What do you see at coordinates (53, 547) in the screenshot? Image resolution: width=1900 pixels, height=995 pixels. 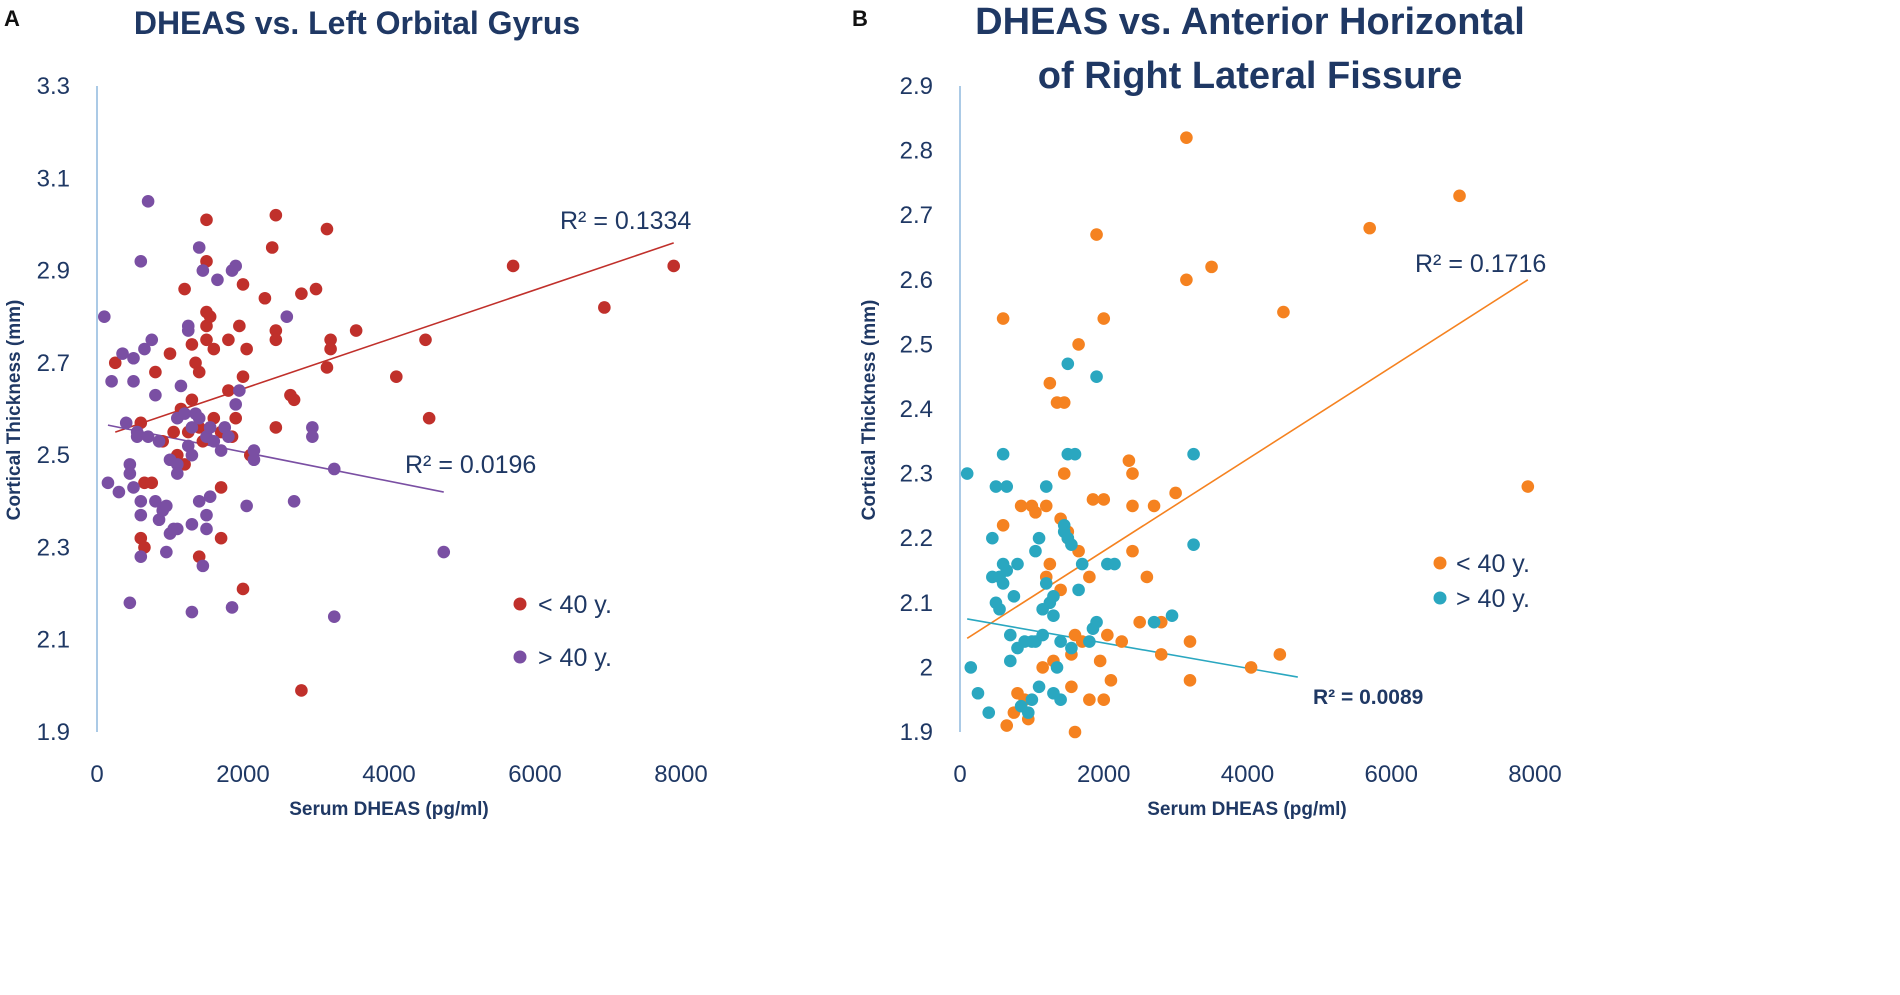 I see `panel-a-y-tick-label: 2.3` at bounding box center [53, 547].